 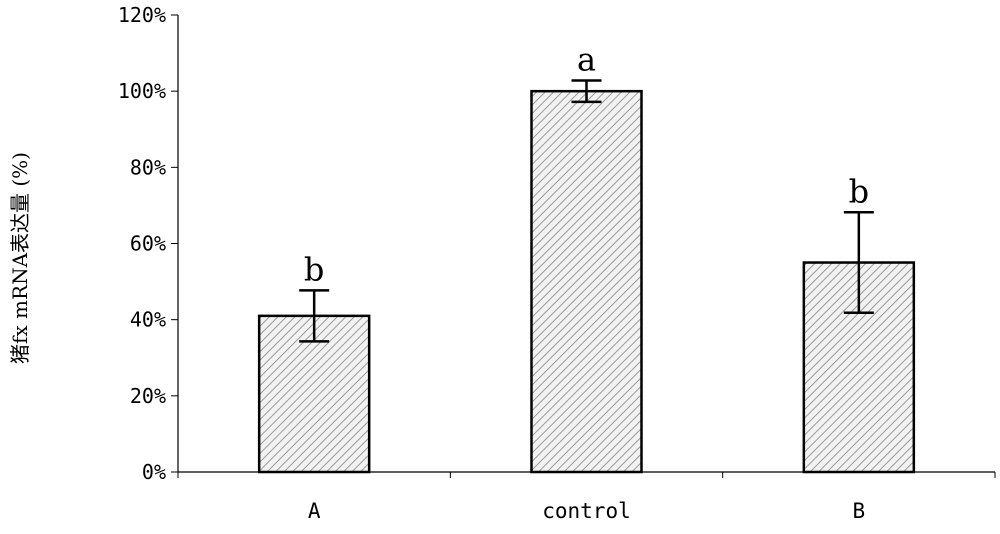 I want to click on x-tick-label: A, so click(x=314, y=511).